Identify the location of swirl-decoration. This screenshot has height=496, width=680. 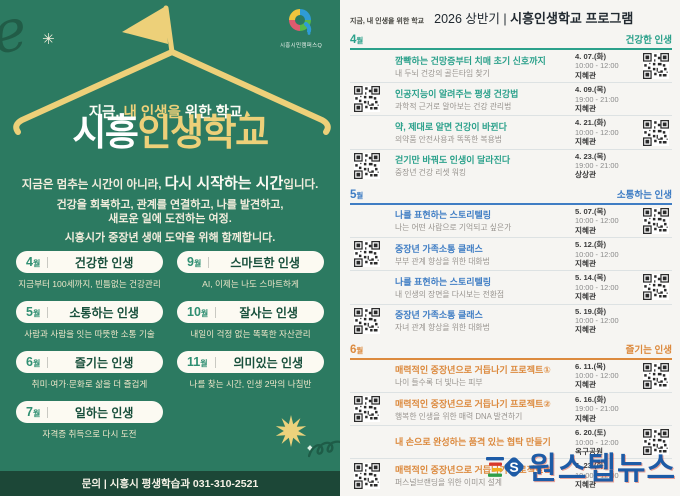
(324, 449).